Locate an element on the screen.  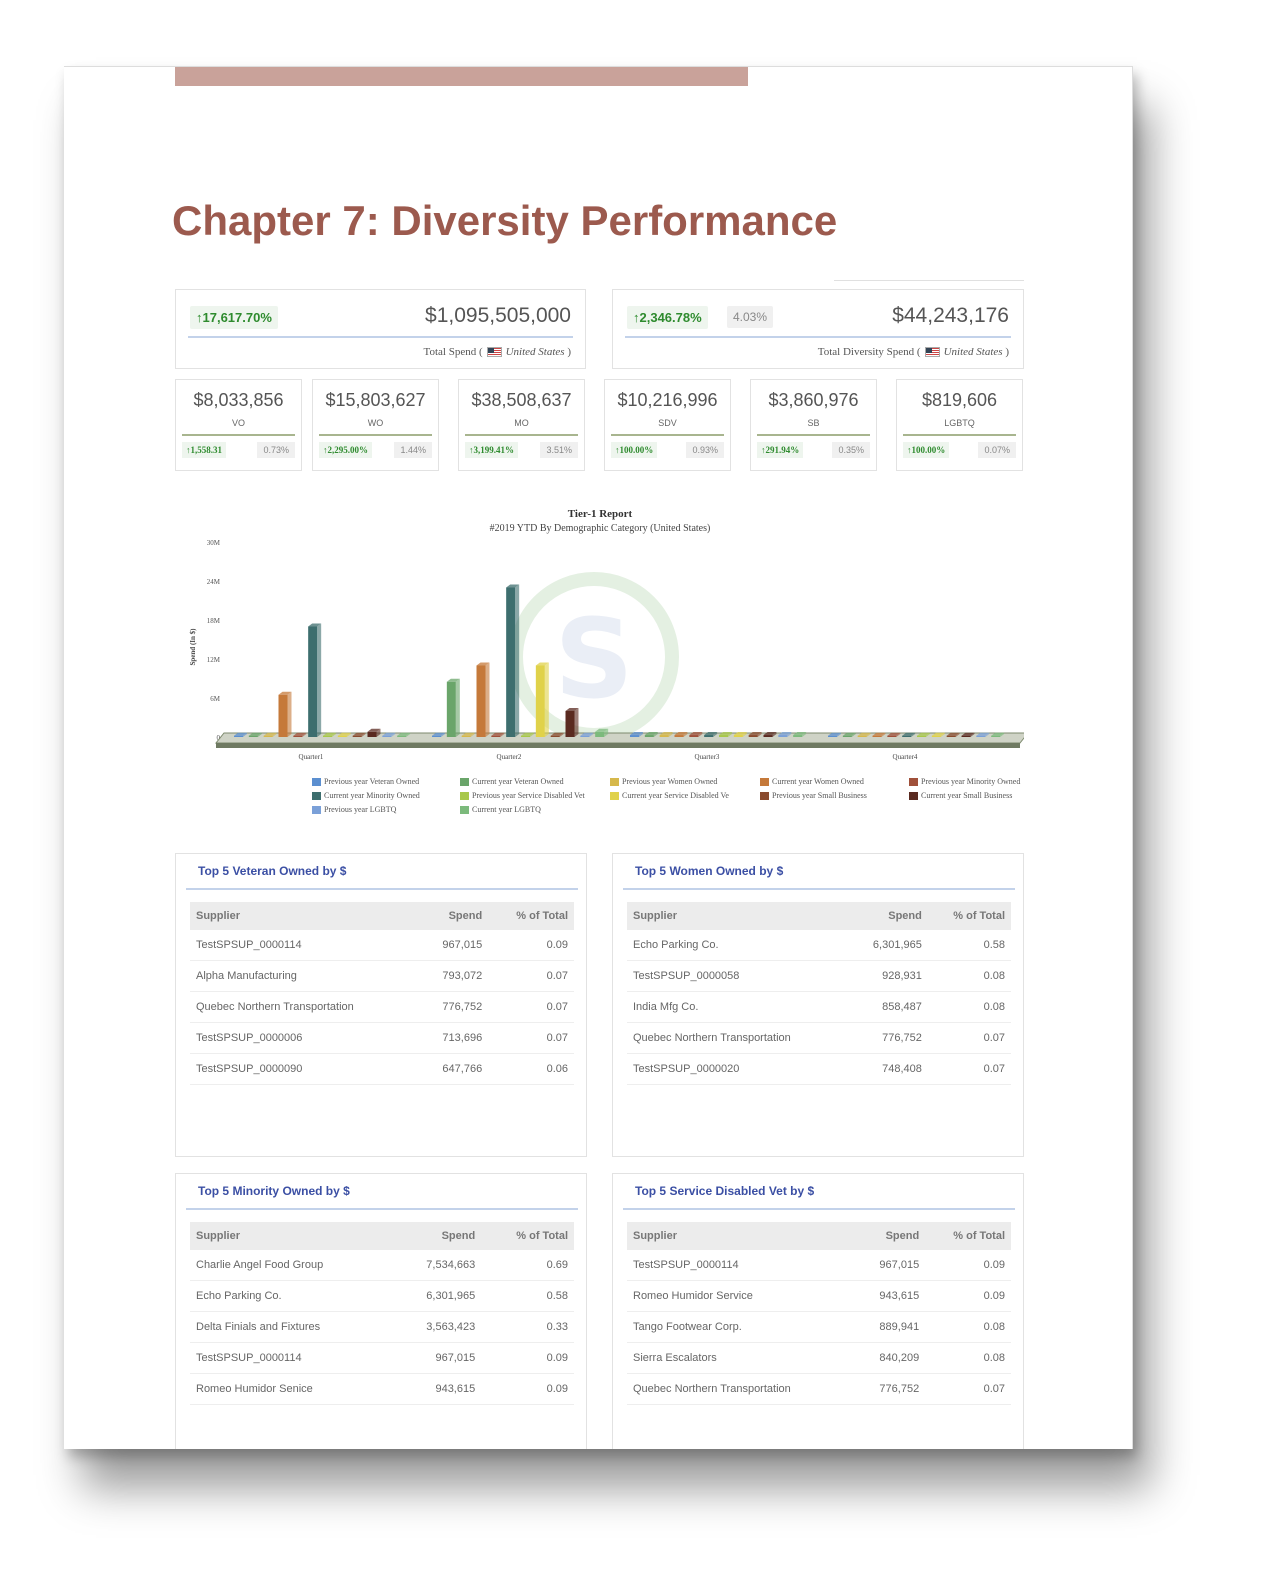
category-share: 0.35% is located at coordinates (851, 450).